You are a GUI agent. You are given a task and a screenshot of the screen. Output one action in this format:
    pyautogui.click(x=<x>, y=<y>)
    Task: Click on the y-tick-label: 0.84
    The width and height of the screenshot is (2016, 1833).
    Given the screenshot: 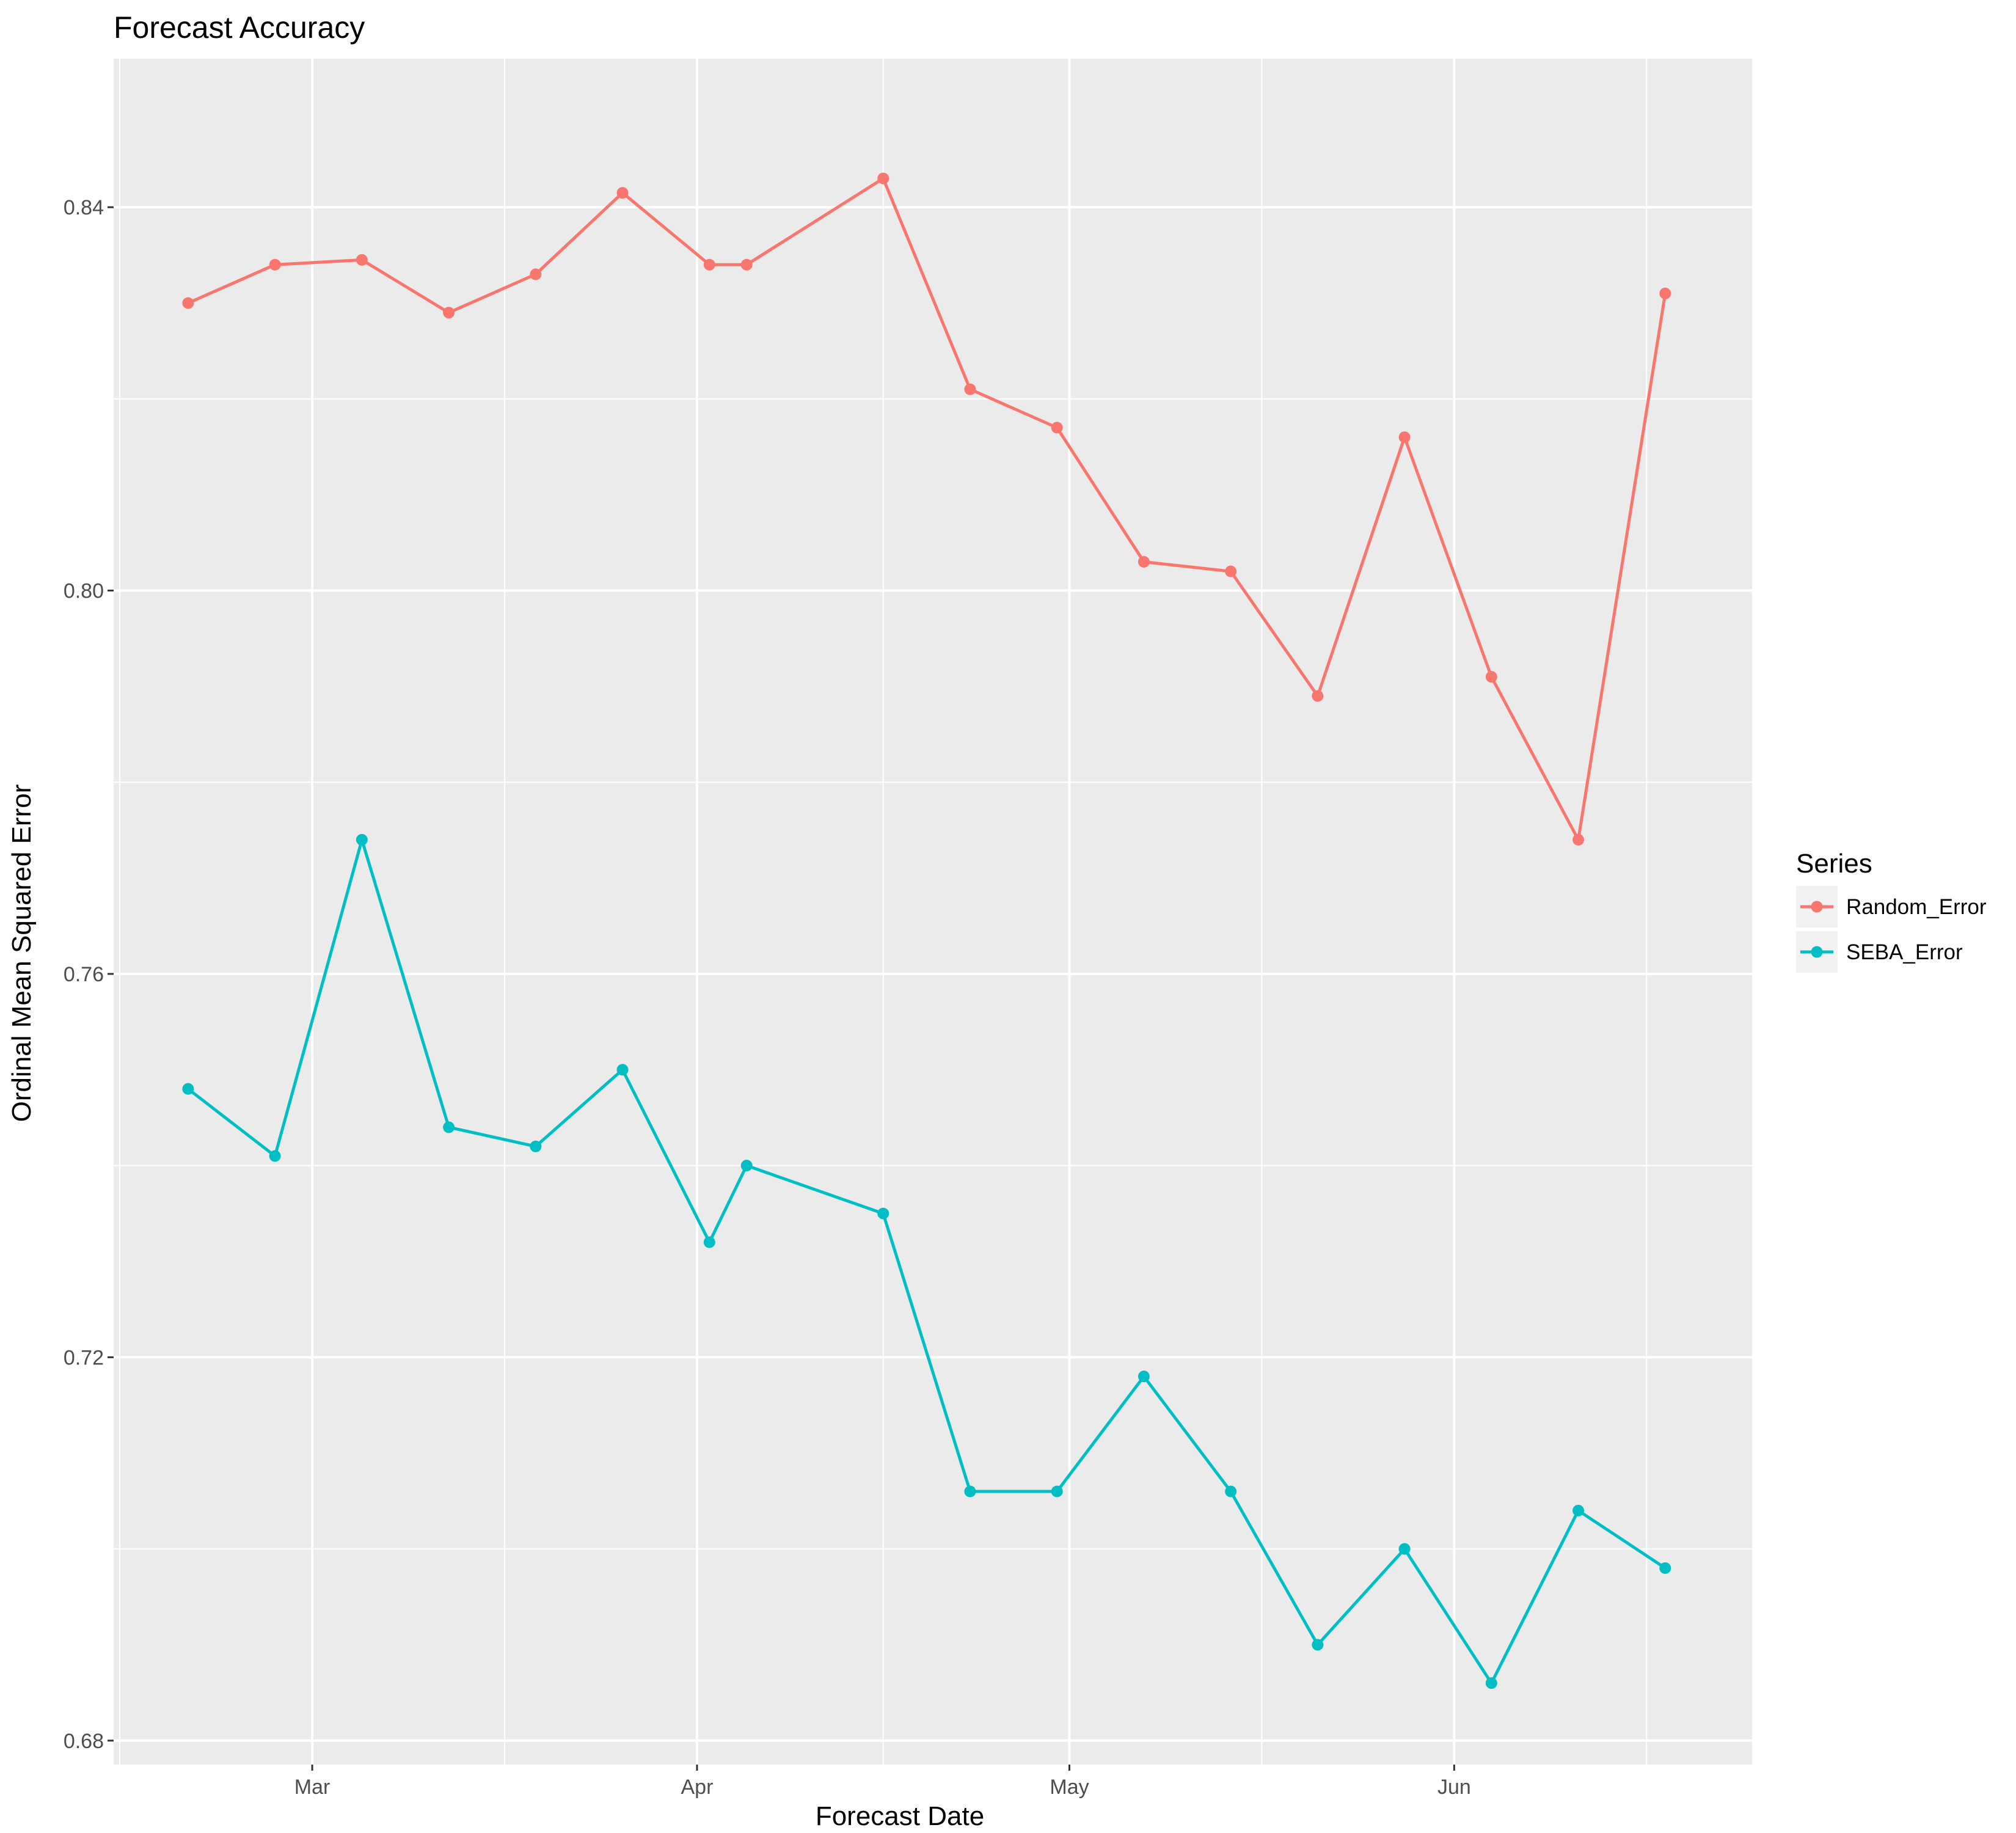 What is the action you would take?
    pyautogui.click(x=84, y=207)
    